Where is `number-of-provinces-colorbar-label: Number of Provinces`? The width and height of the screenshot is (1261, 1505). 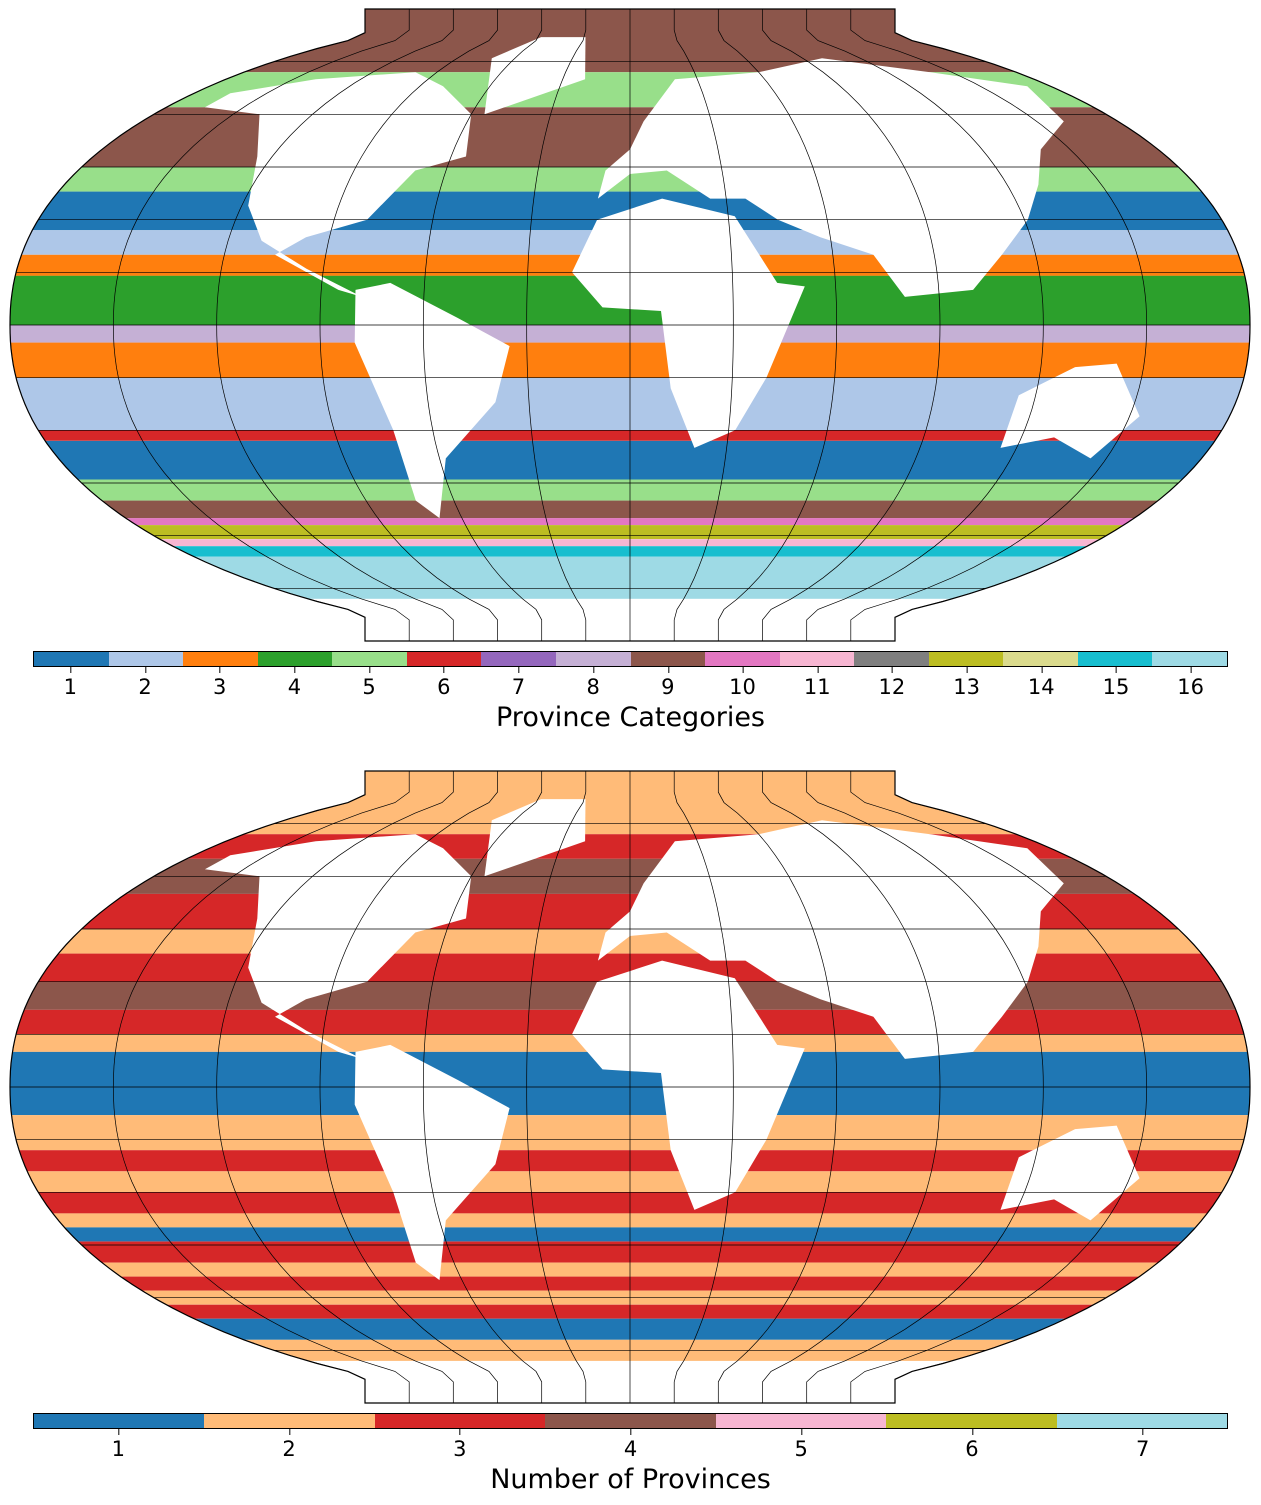
number-of-provinces-colorbar-label: Number of Provinces is located at coordinates (630, 1479).